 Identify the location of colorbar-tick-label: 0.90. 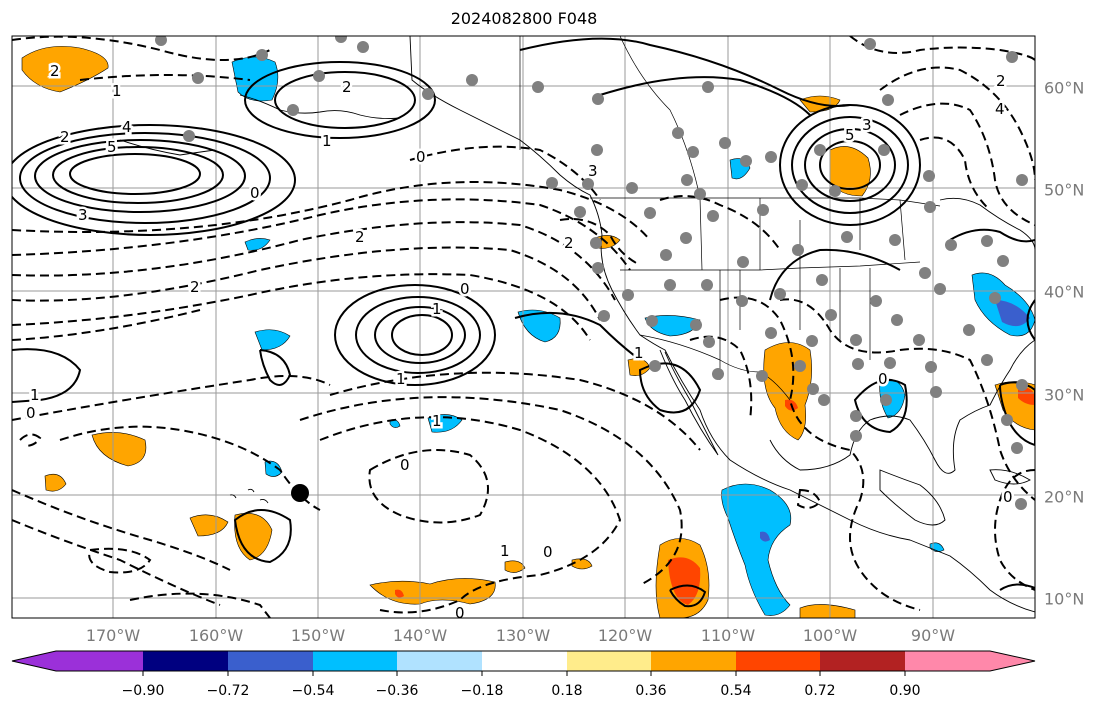
(905, 691).